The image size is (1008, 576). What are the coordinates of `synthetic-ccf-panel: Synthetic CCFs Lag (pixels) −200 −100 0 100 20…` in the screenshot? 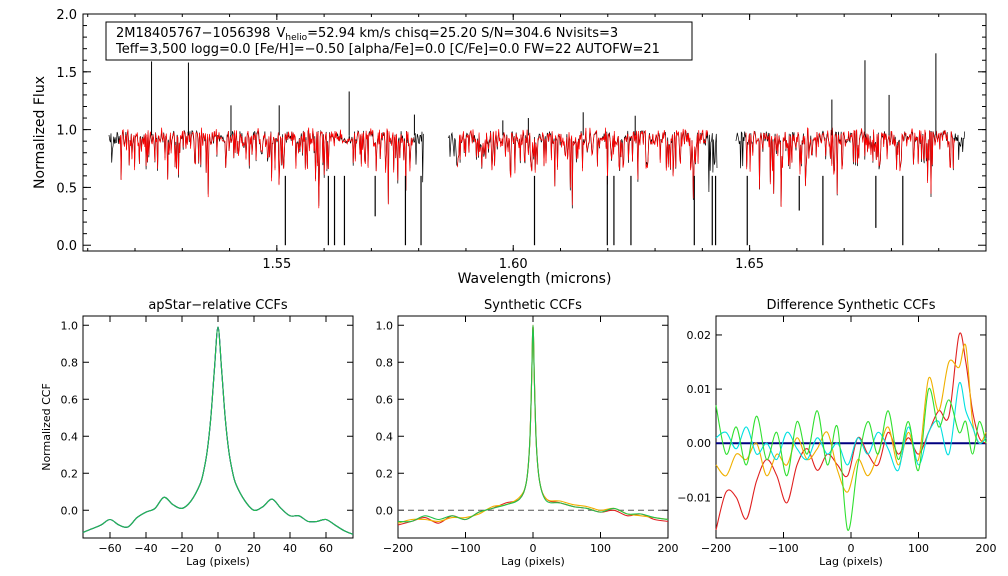 It's located at (527, 433).